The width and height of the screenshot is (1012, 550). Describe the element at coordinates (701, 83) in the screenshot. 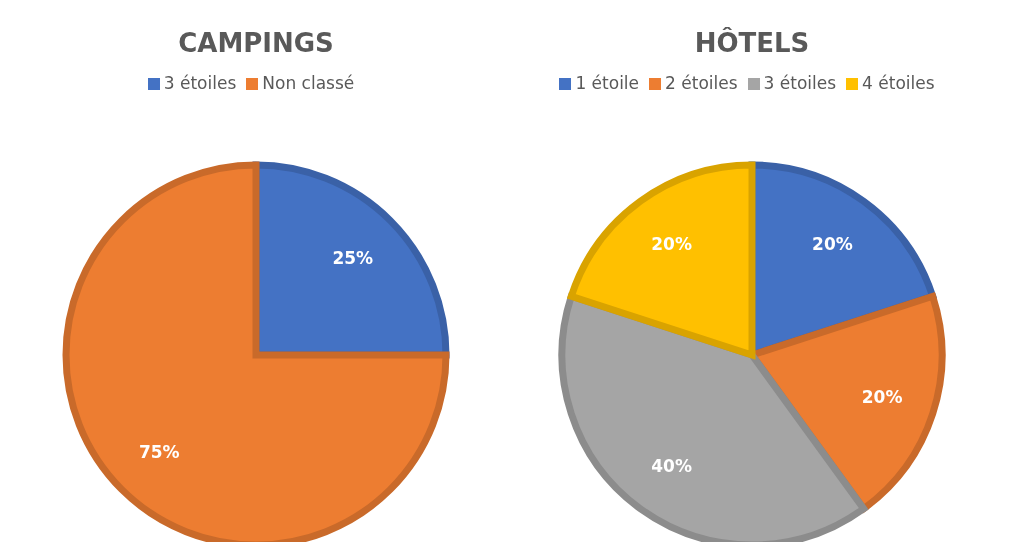

I see `legend-label: 2 étoiles` at that location.